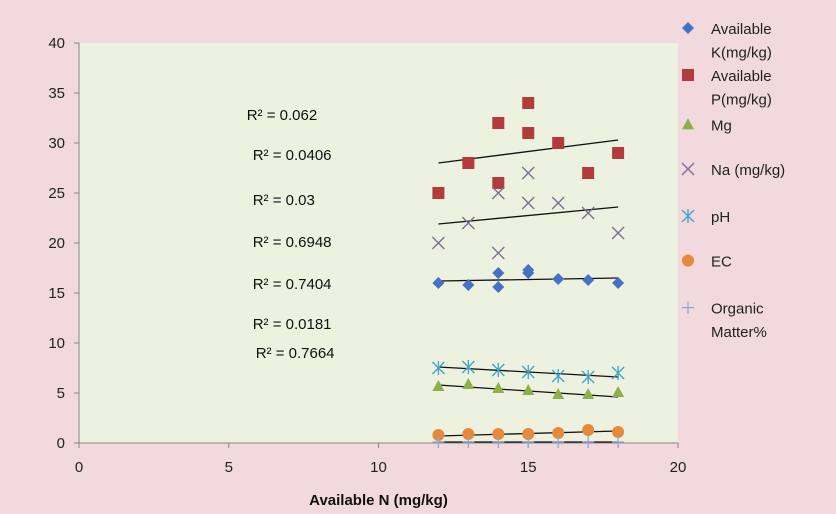 The width and height of the screenshot is (836, 514). What do you see at coordinates (528, 215) in the screenshot?
I see `na-mg-kg-trendline` at bounding box center [528, 215].